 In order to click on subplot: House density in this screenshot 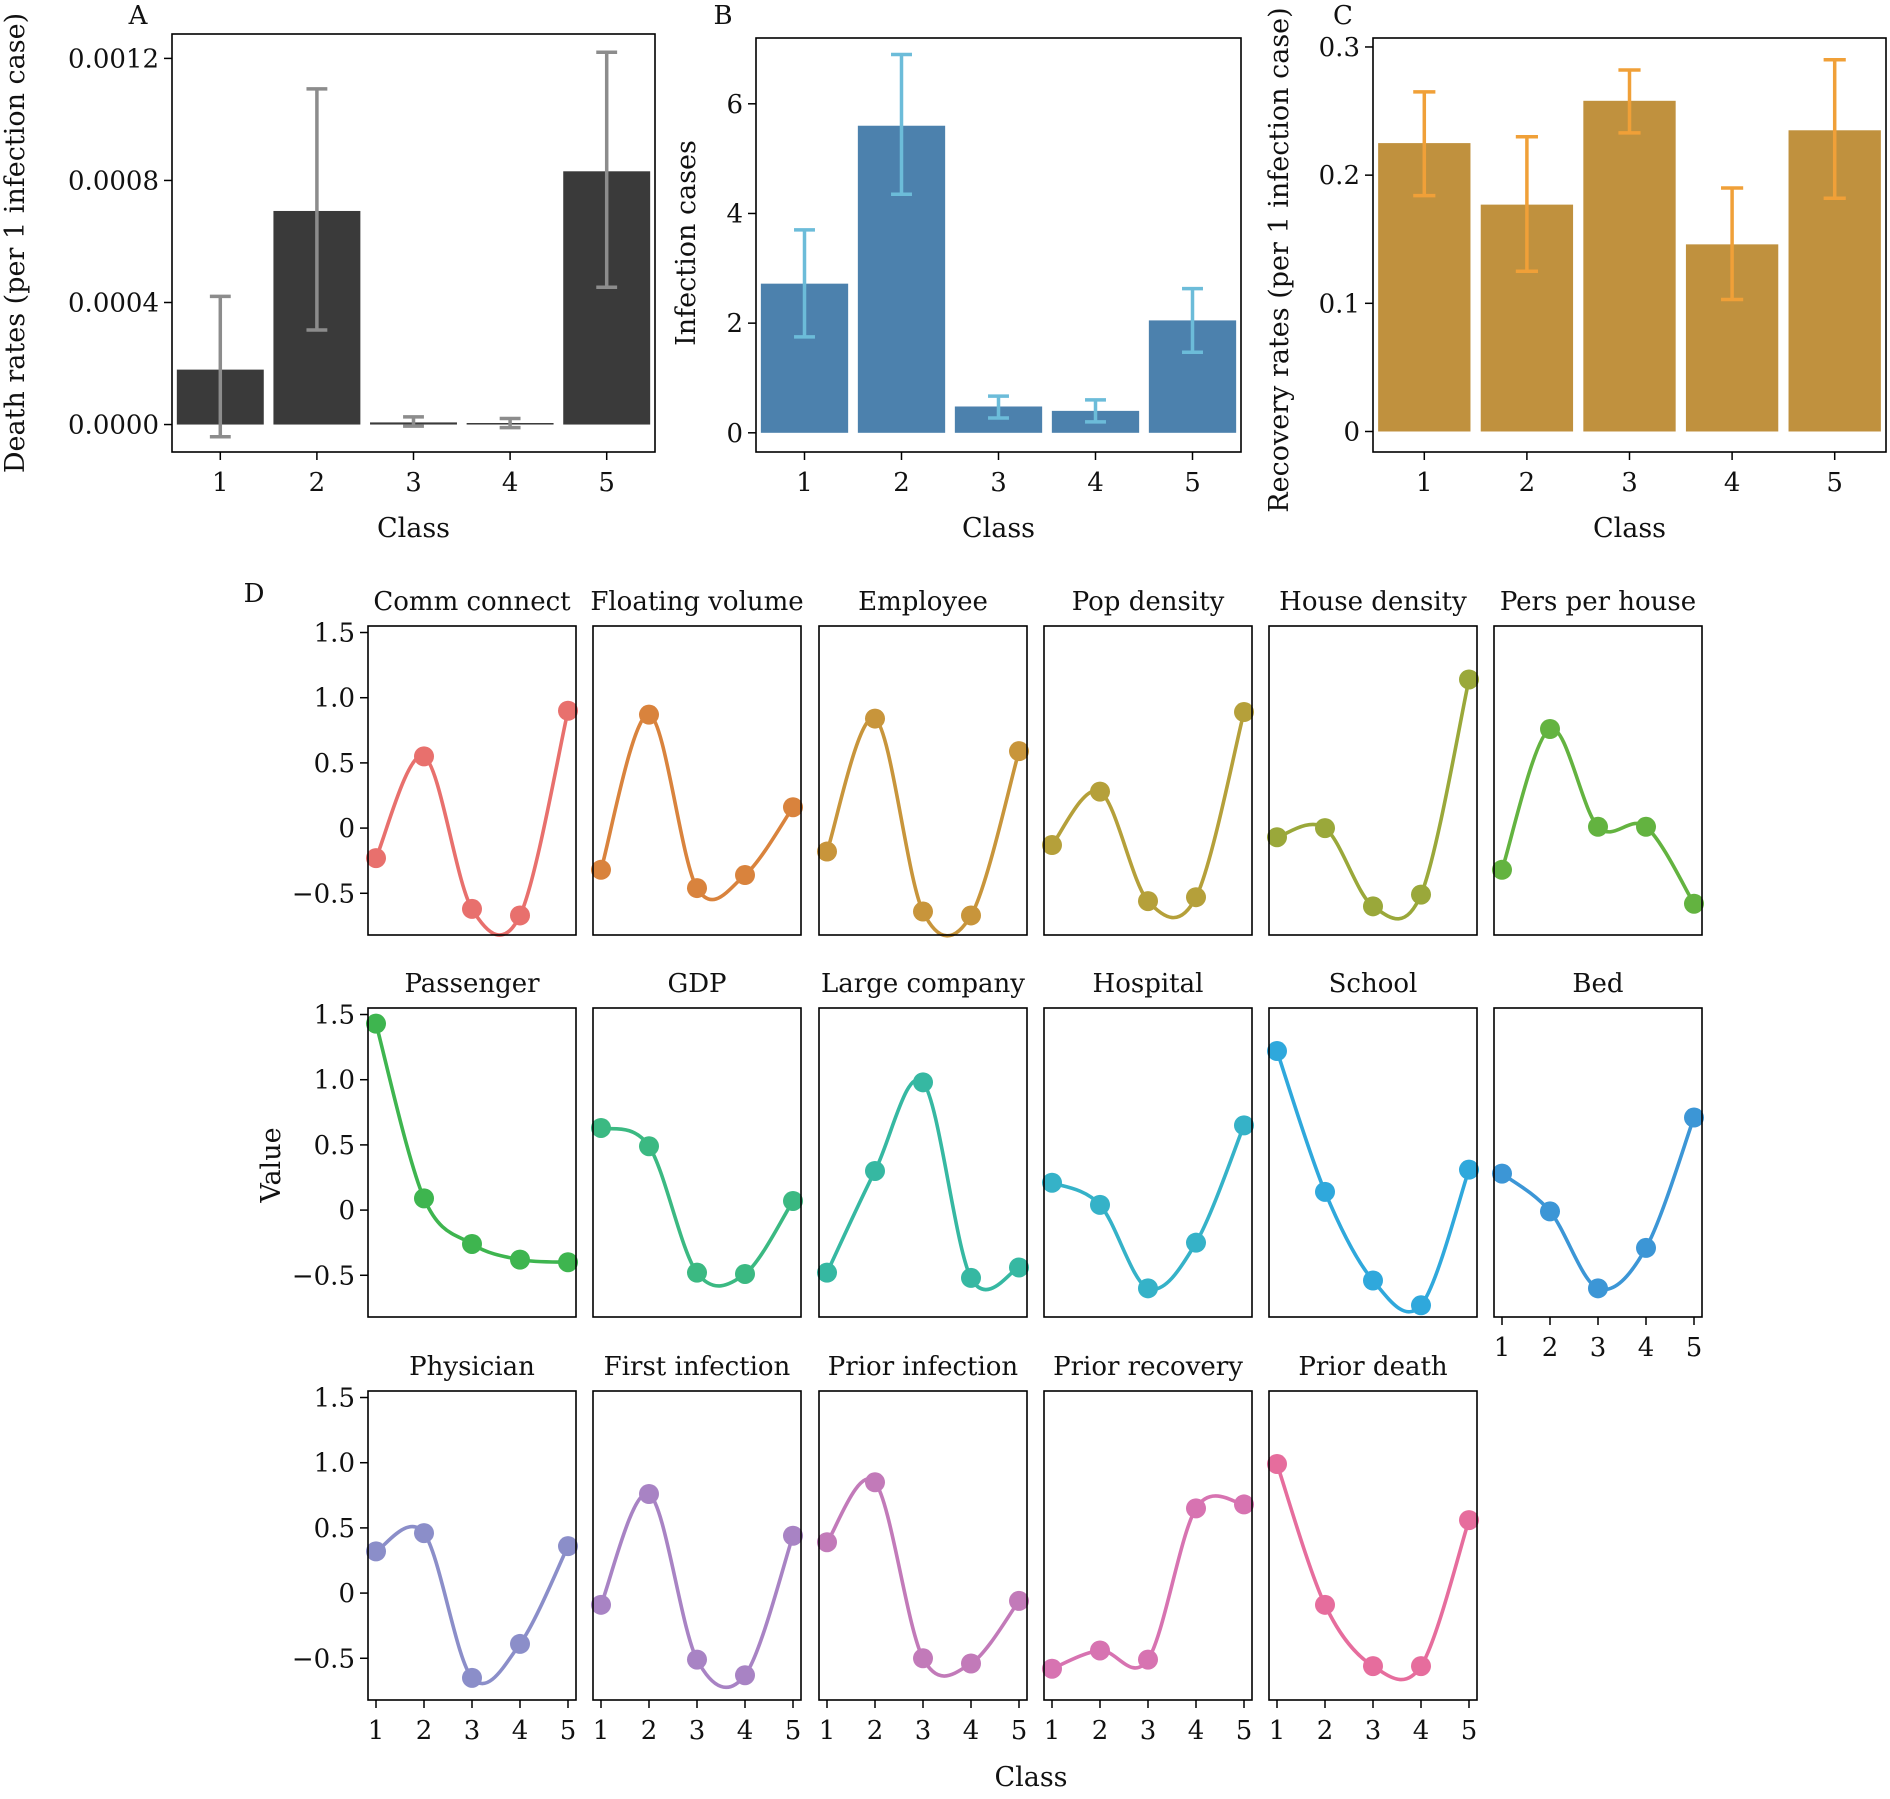, I will do `click(1373, 761)`.